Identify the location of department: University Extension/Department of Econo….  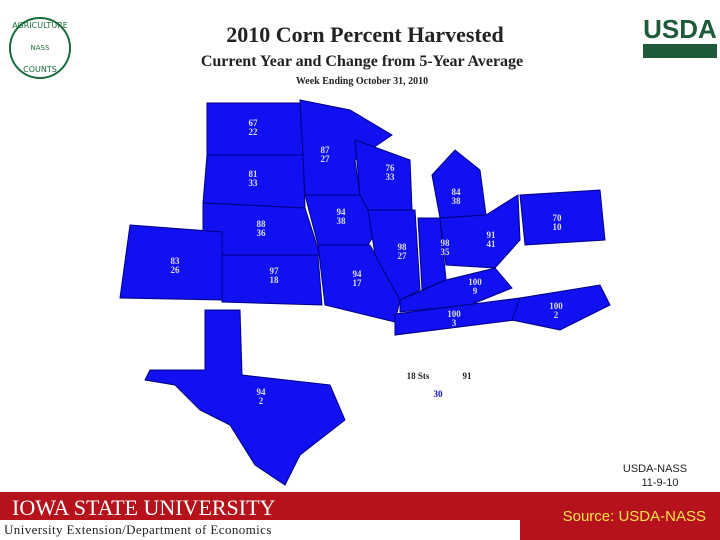
(138, 529).